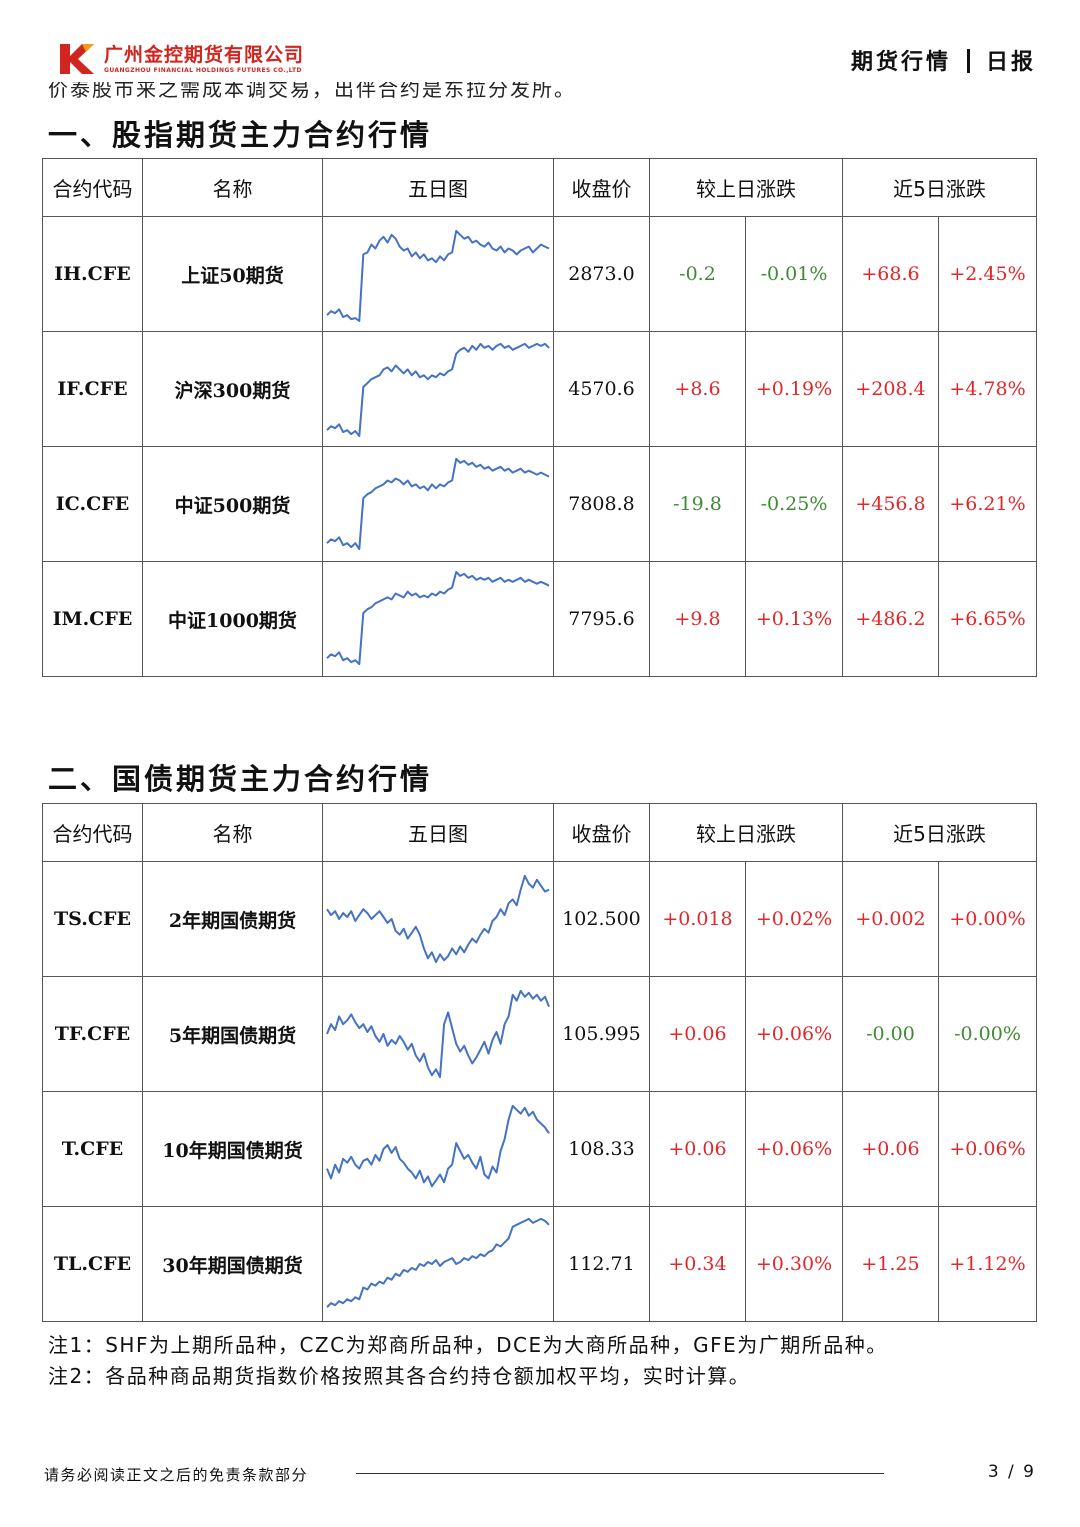 This screenshot has width=1080, height=1527. I want to click on close-price: 2873.0, so click(601, 274).